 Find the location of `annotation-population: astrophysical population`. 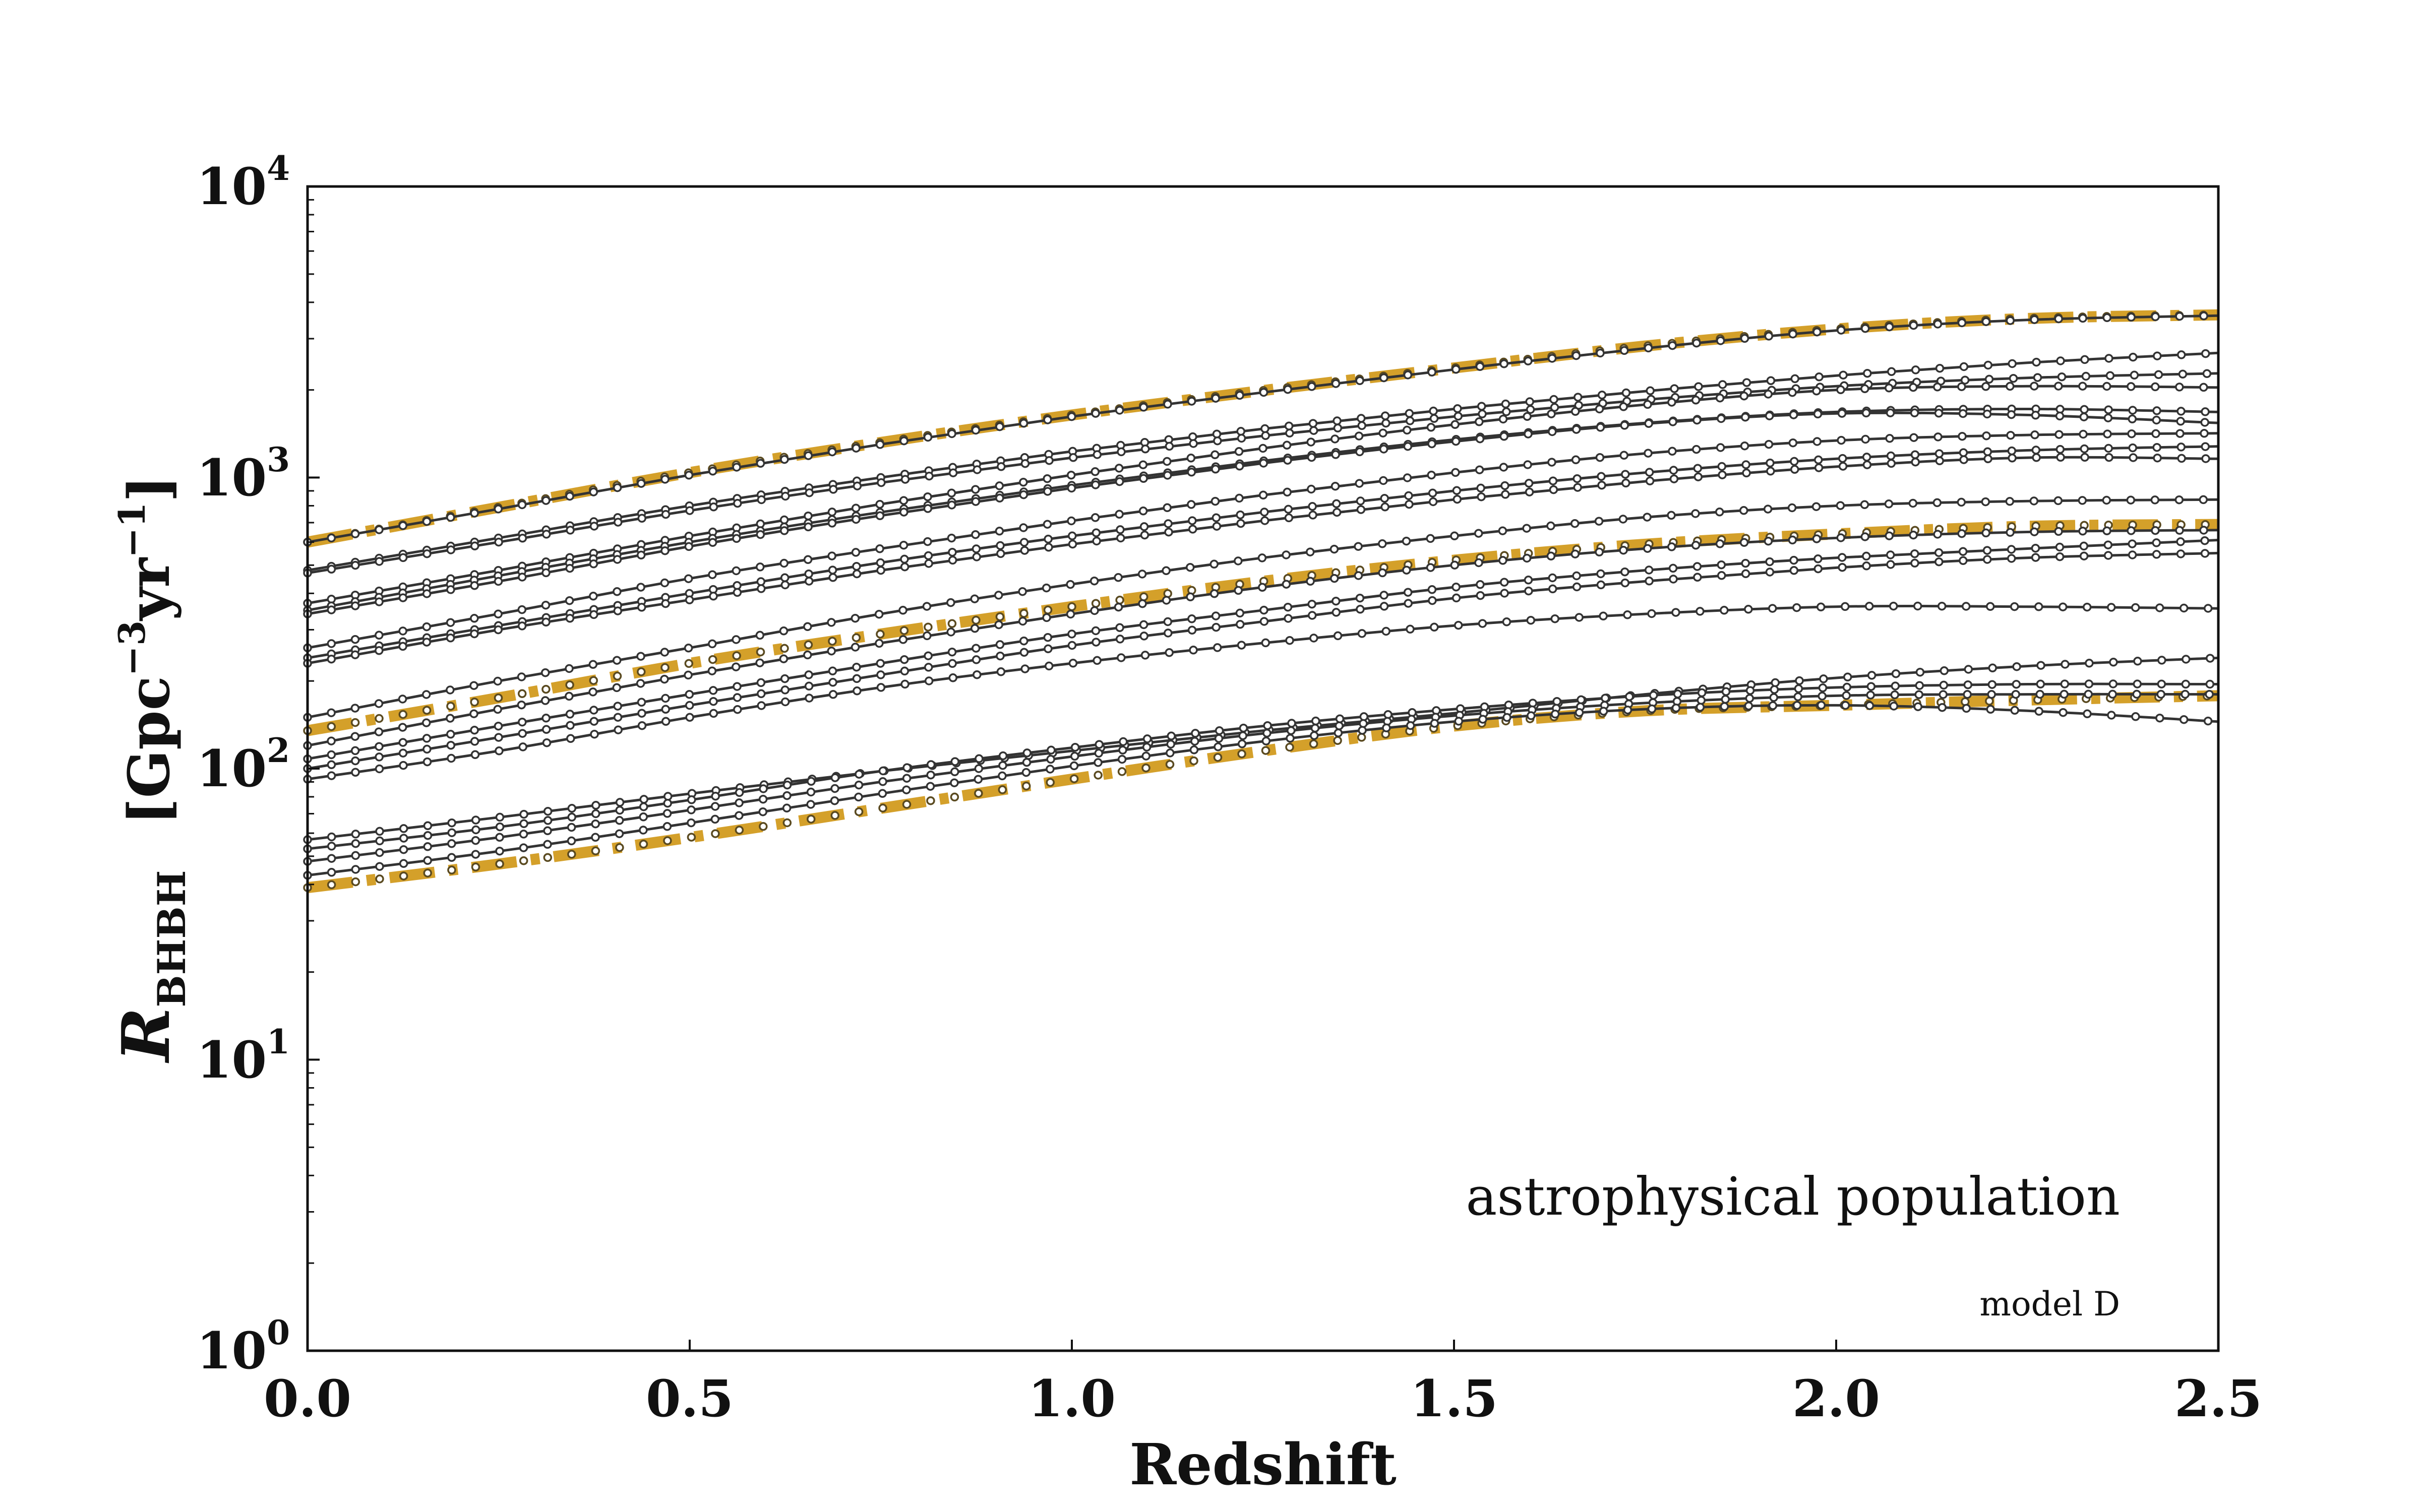

annotation-population: astrophysical population is located at coordinates (1793, 1196).